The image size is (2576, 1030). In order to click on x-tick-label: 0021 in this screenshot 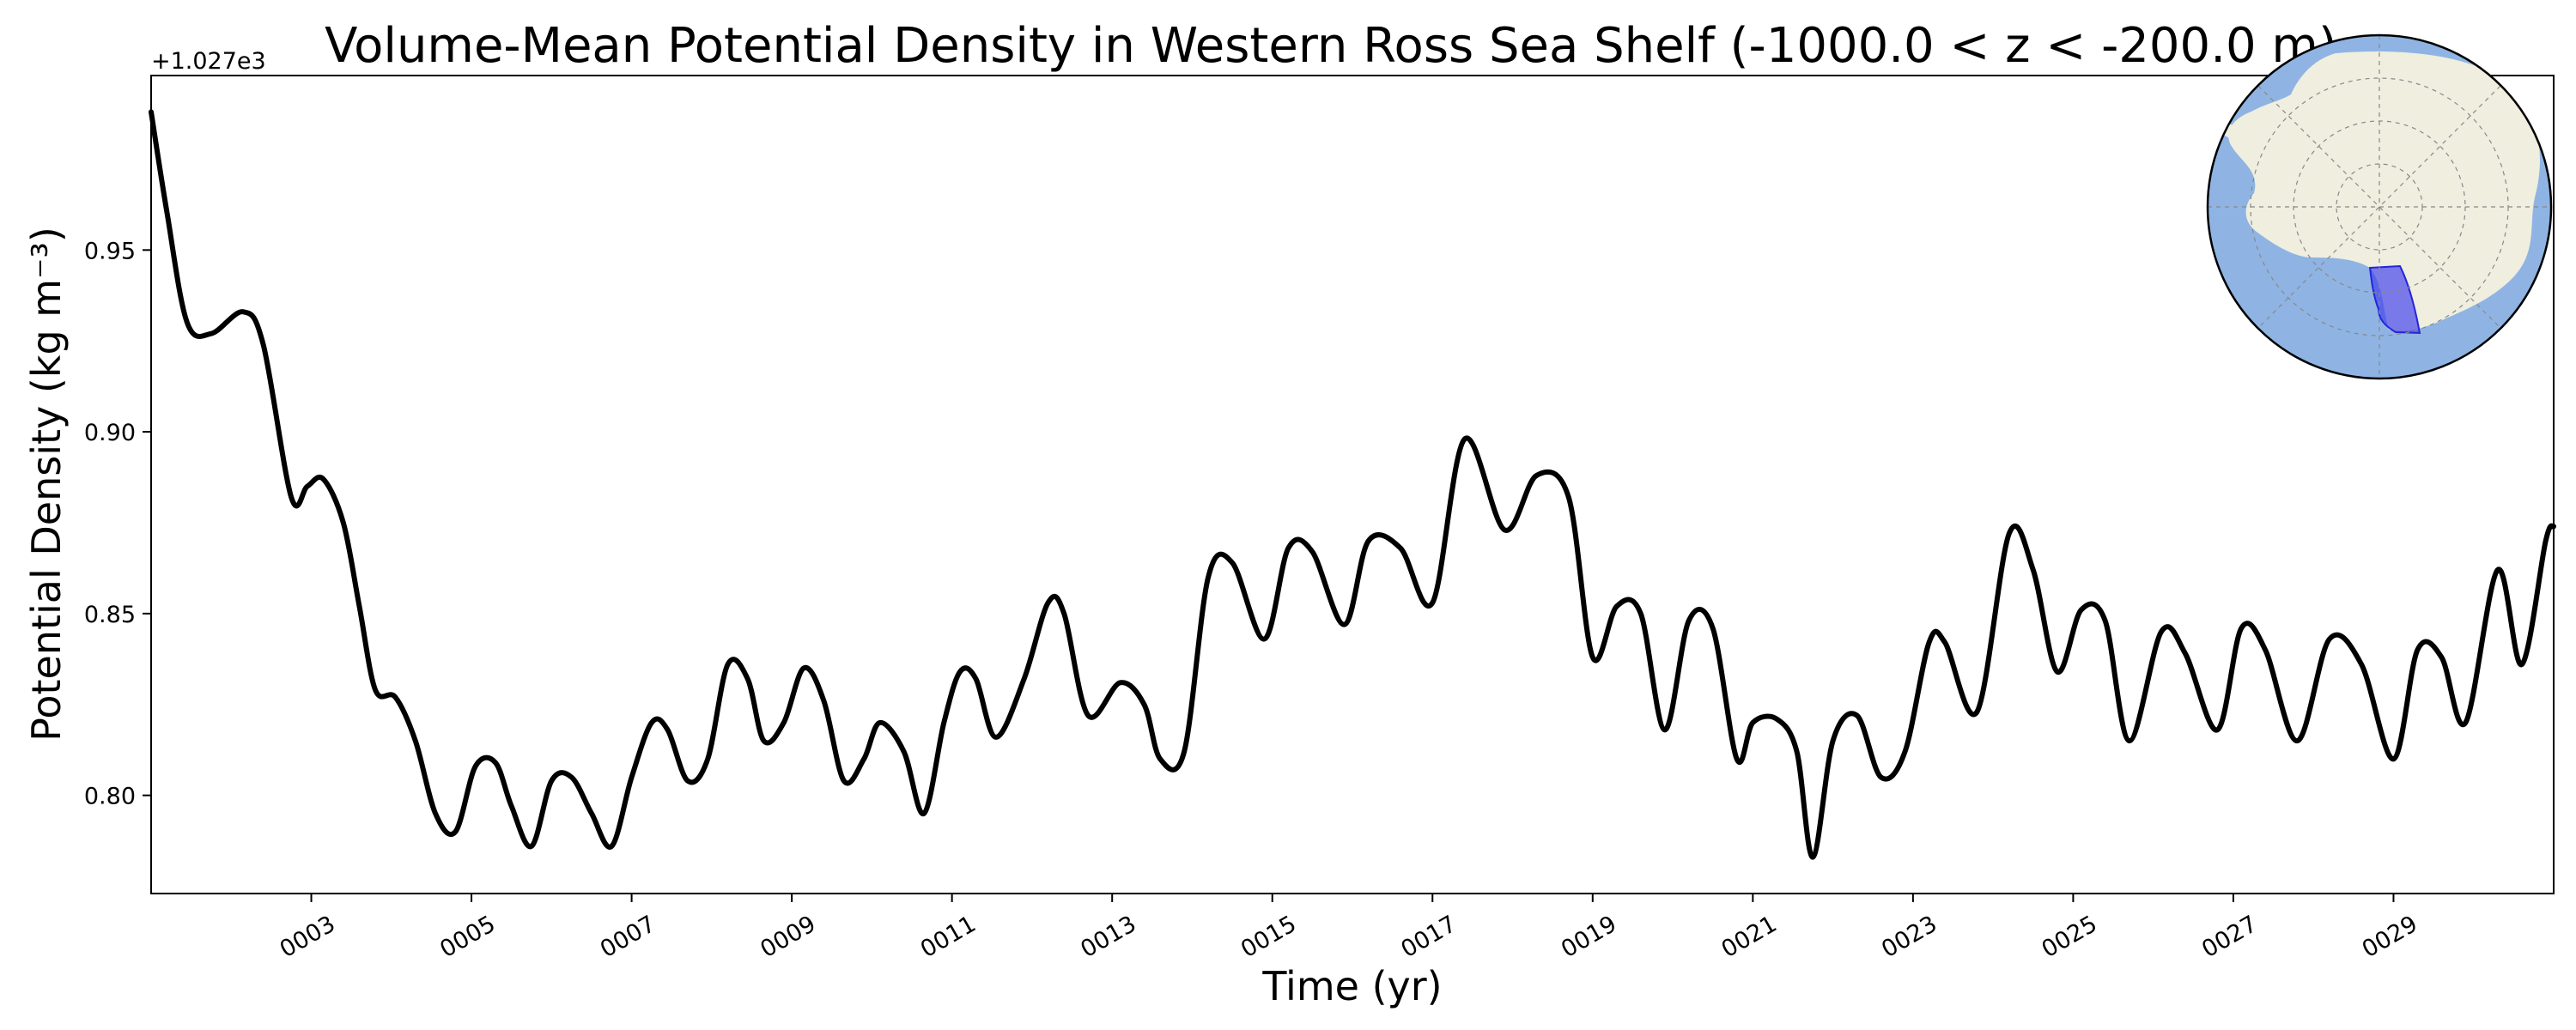, I will do `click(1749, 937)`.